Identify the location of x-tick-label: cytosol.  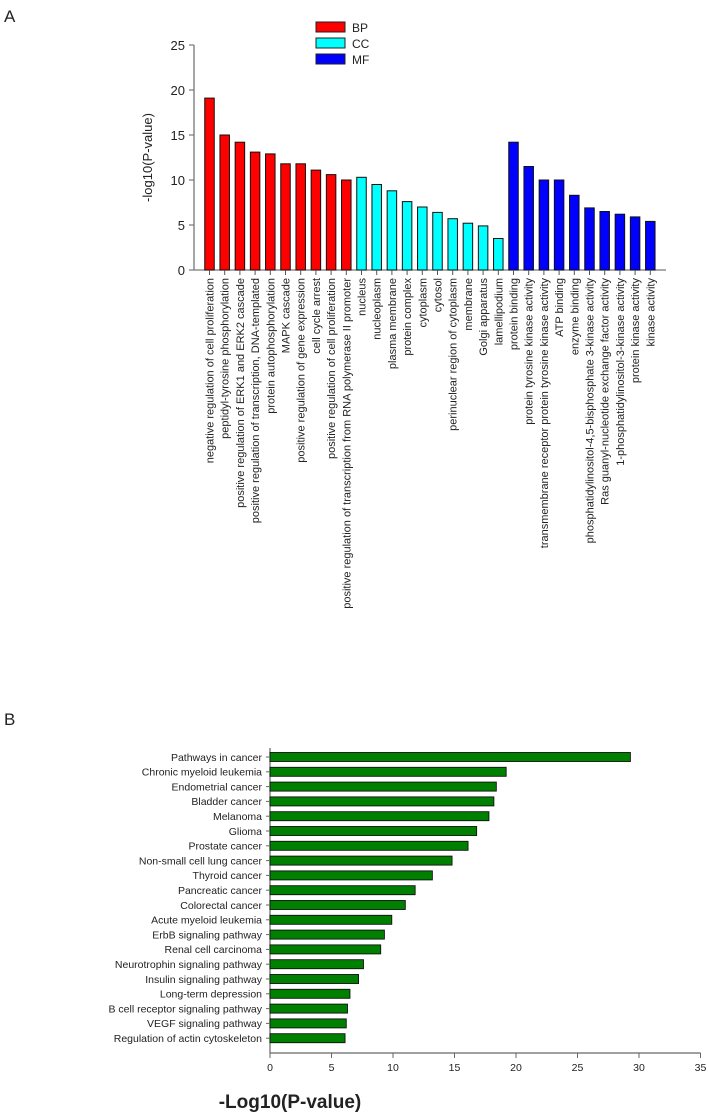
(439, 295).